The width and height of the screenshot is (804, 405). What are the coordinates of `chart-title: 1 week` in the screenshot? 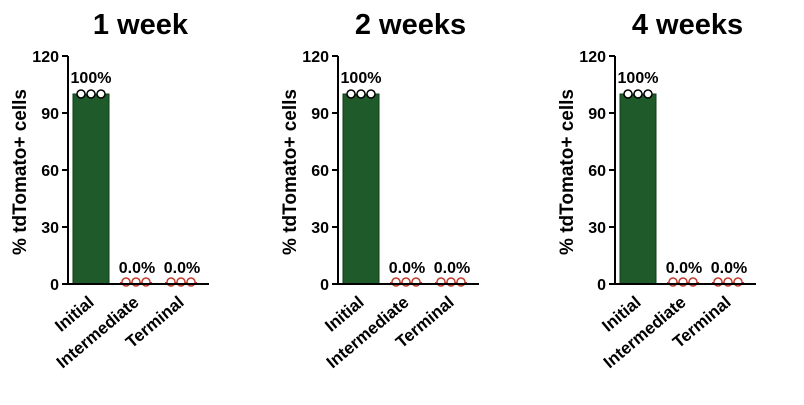 It's located at (141, 25).